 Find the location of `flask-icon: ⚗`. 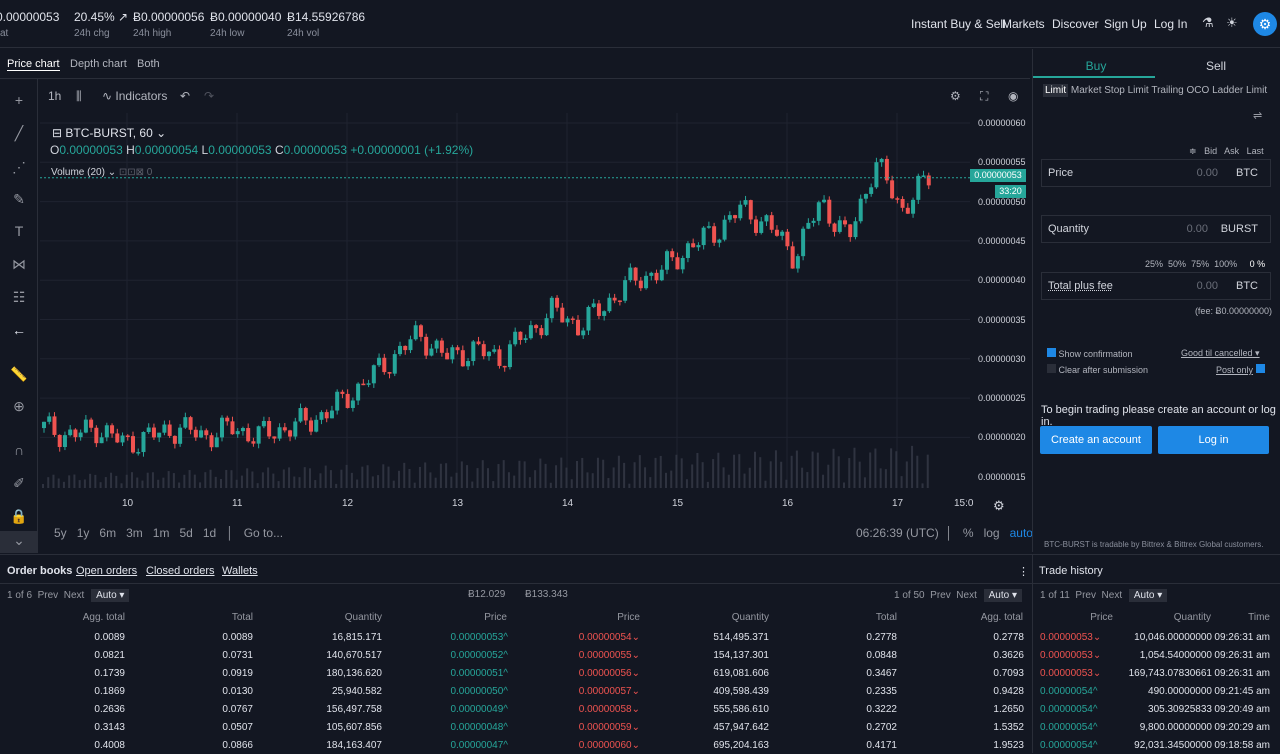

flask-icon: ⚗ is located at coordinates (1208, 22).